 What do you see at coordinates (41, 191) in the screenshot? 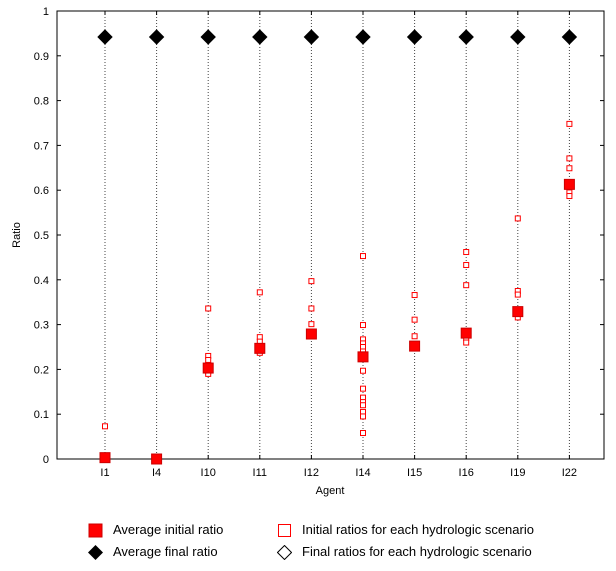
I see `y-tick-label: 0.6` at bounding box center [41, 191].